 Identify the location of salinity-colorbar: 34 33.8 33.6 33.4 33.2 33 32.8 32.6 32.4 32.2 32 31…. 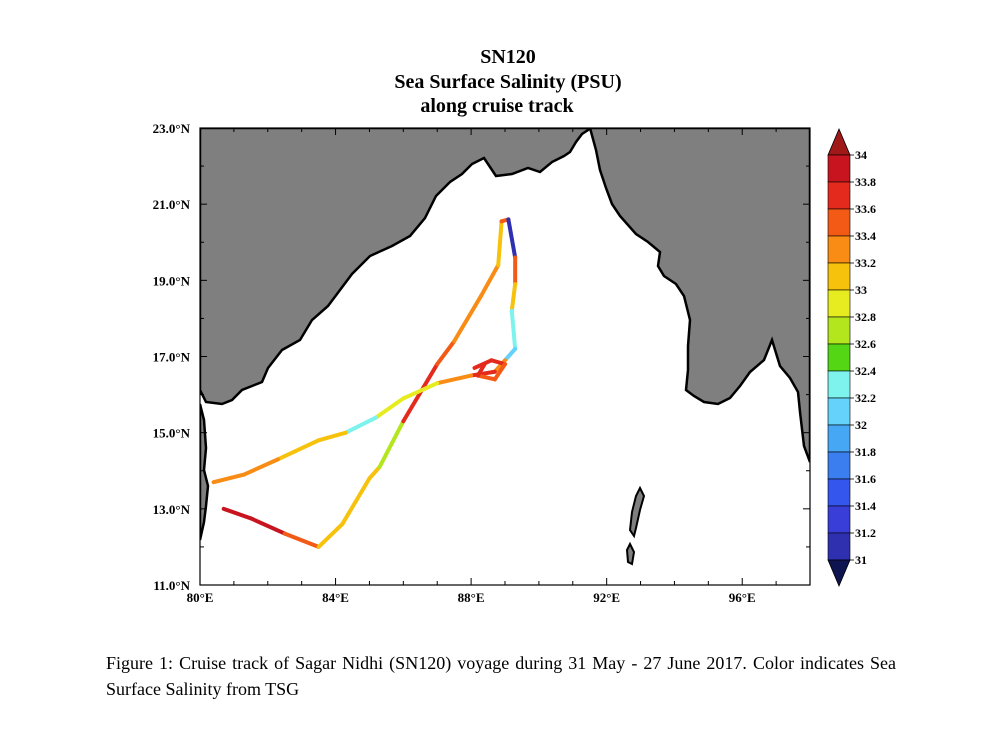
(851, 357).